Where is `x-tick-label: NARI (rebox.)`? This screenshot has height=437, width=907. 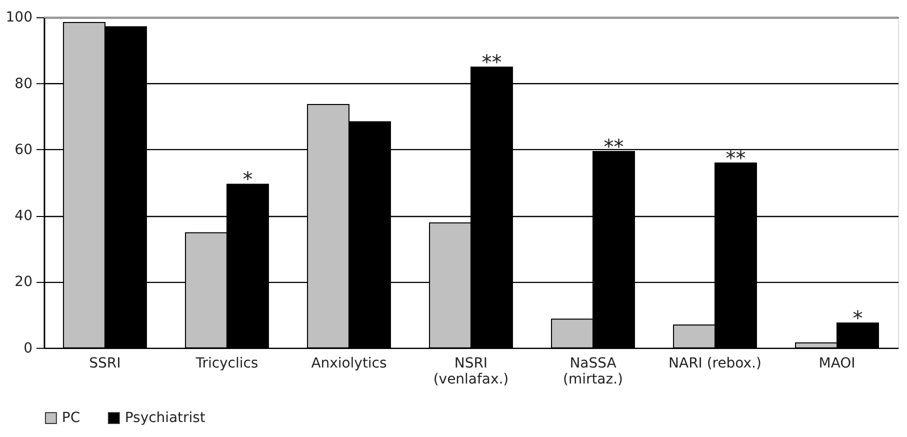 x-tick-label: NARI (rebox.) is located at coordinates (715, 363).